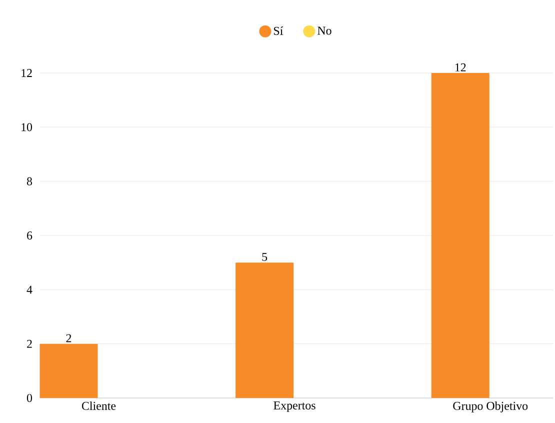 The width and height of the screenshot is (555, 423). What do you see at coordinates (29, 235) in the screenshot?
I see `y-tick-label: 6` at bounding box center [29, 235].